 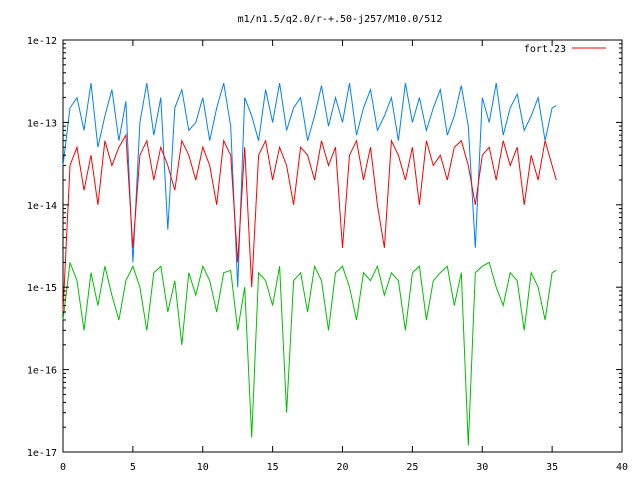 What do you see at coordinates (340, 19) in the screenshot?
I see `chart-title: m1/n1.5/q2.0/r-+.50-j257/M10.0/512` at bounding box center [340, 19].